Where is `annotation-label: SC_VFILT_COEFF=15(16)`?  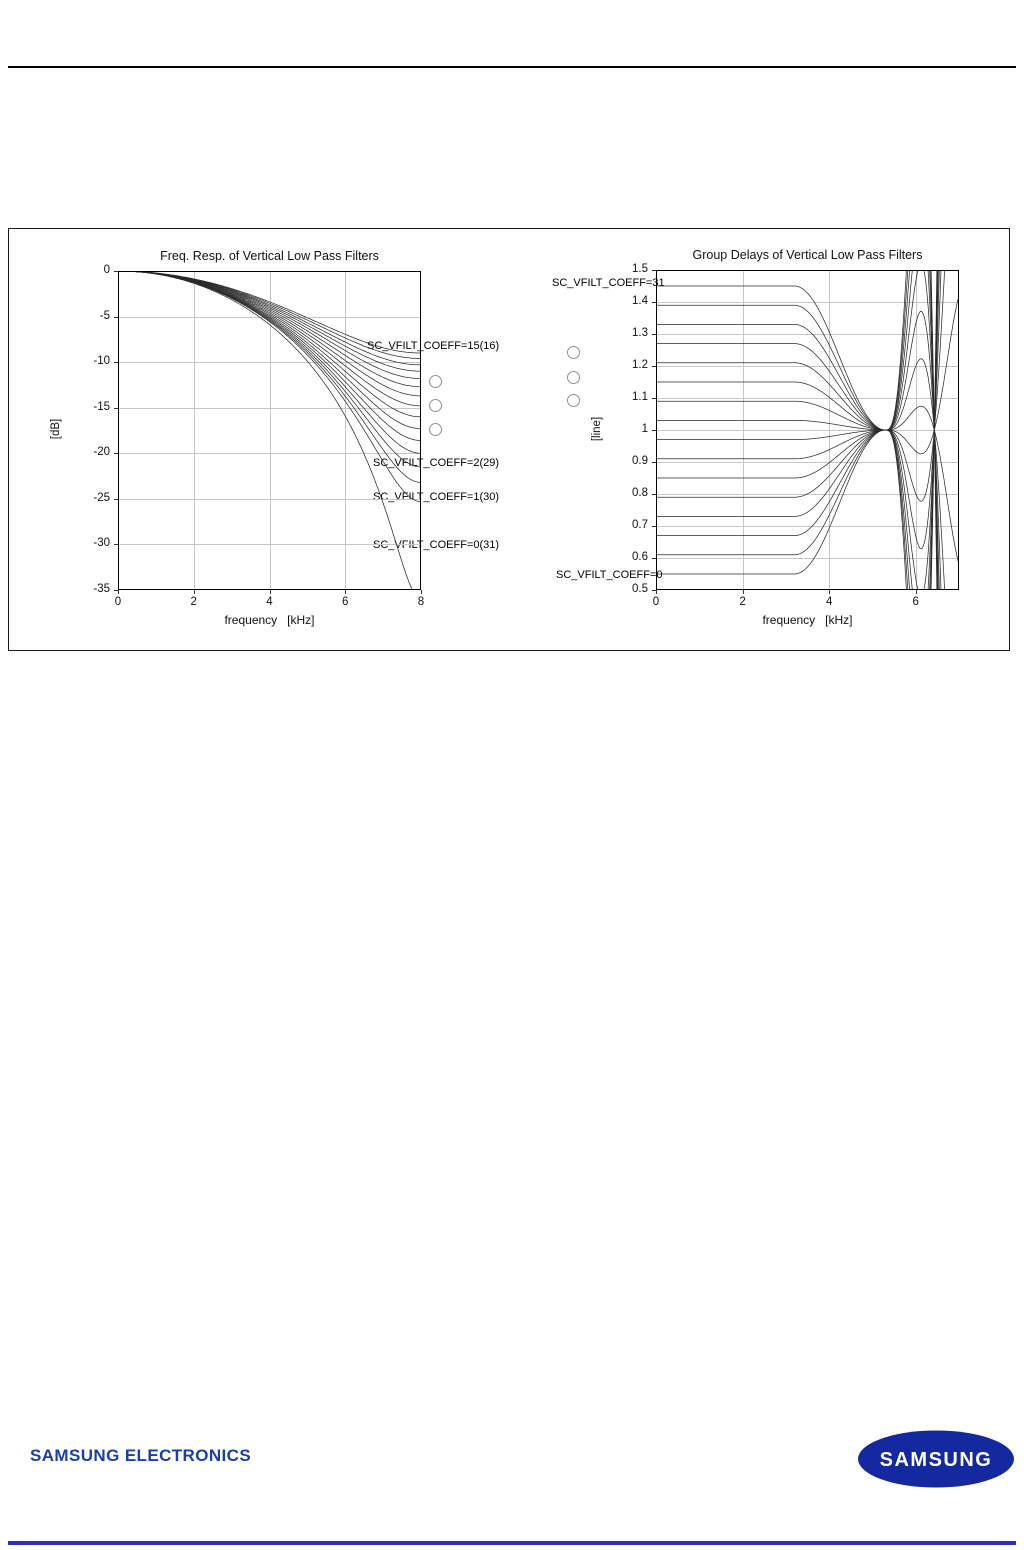 annotation-label: SC_VFILT_COEFF=15(16) is located at coordinates (433, 346).